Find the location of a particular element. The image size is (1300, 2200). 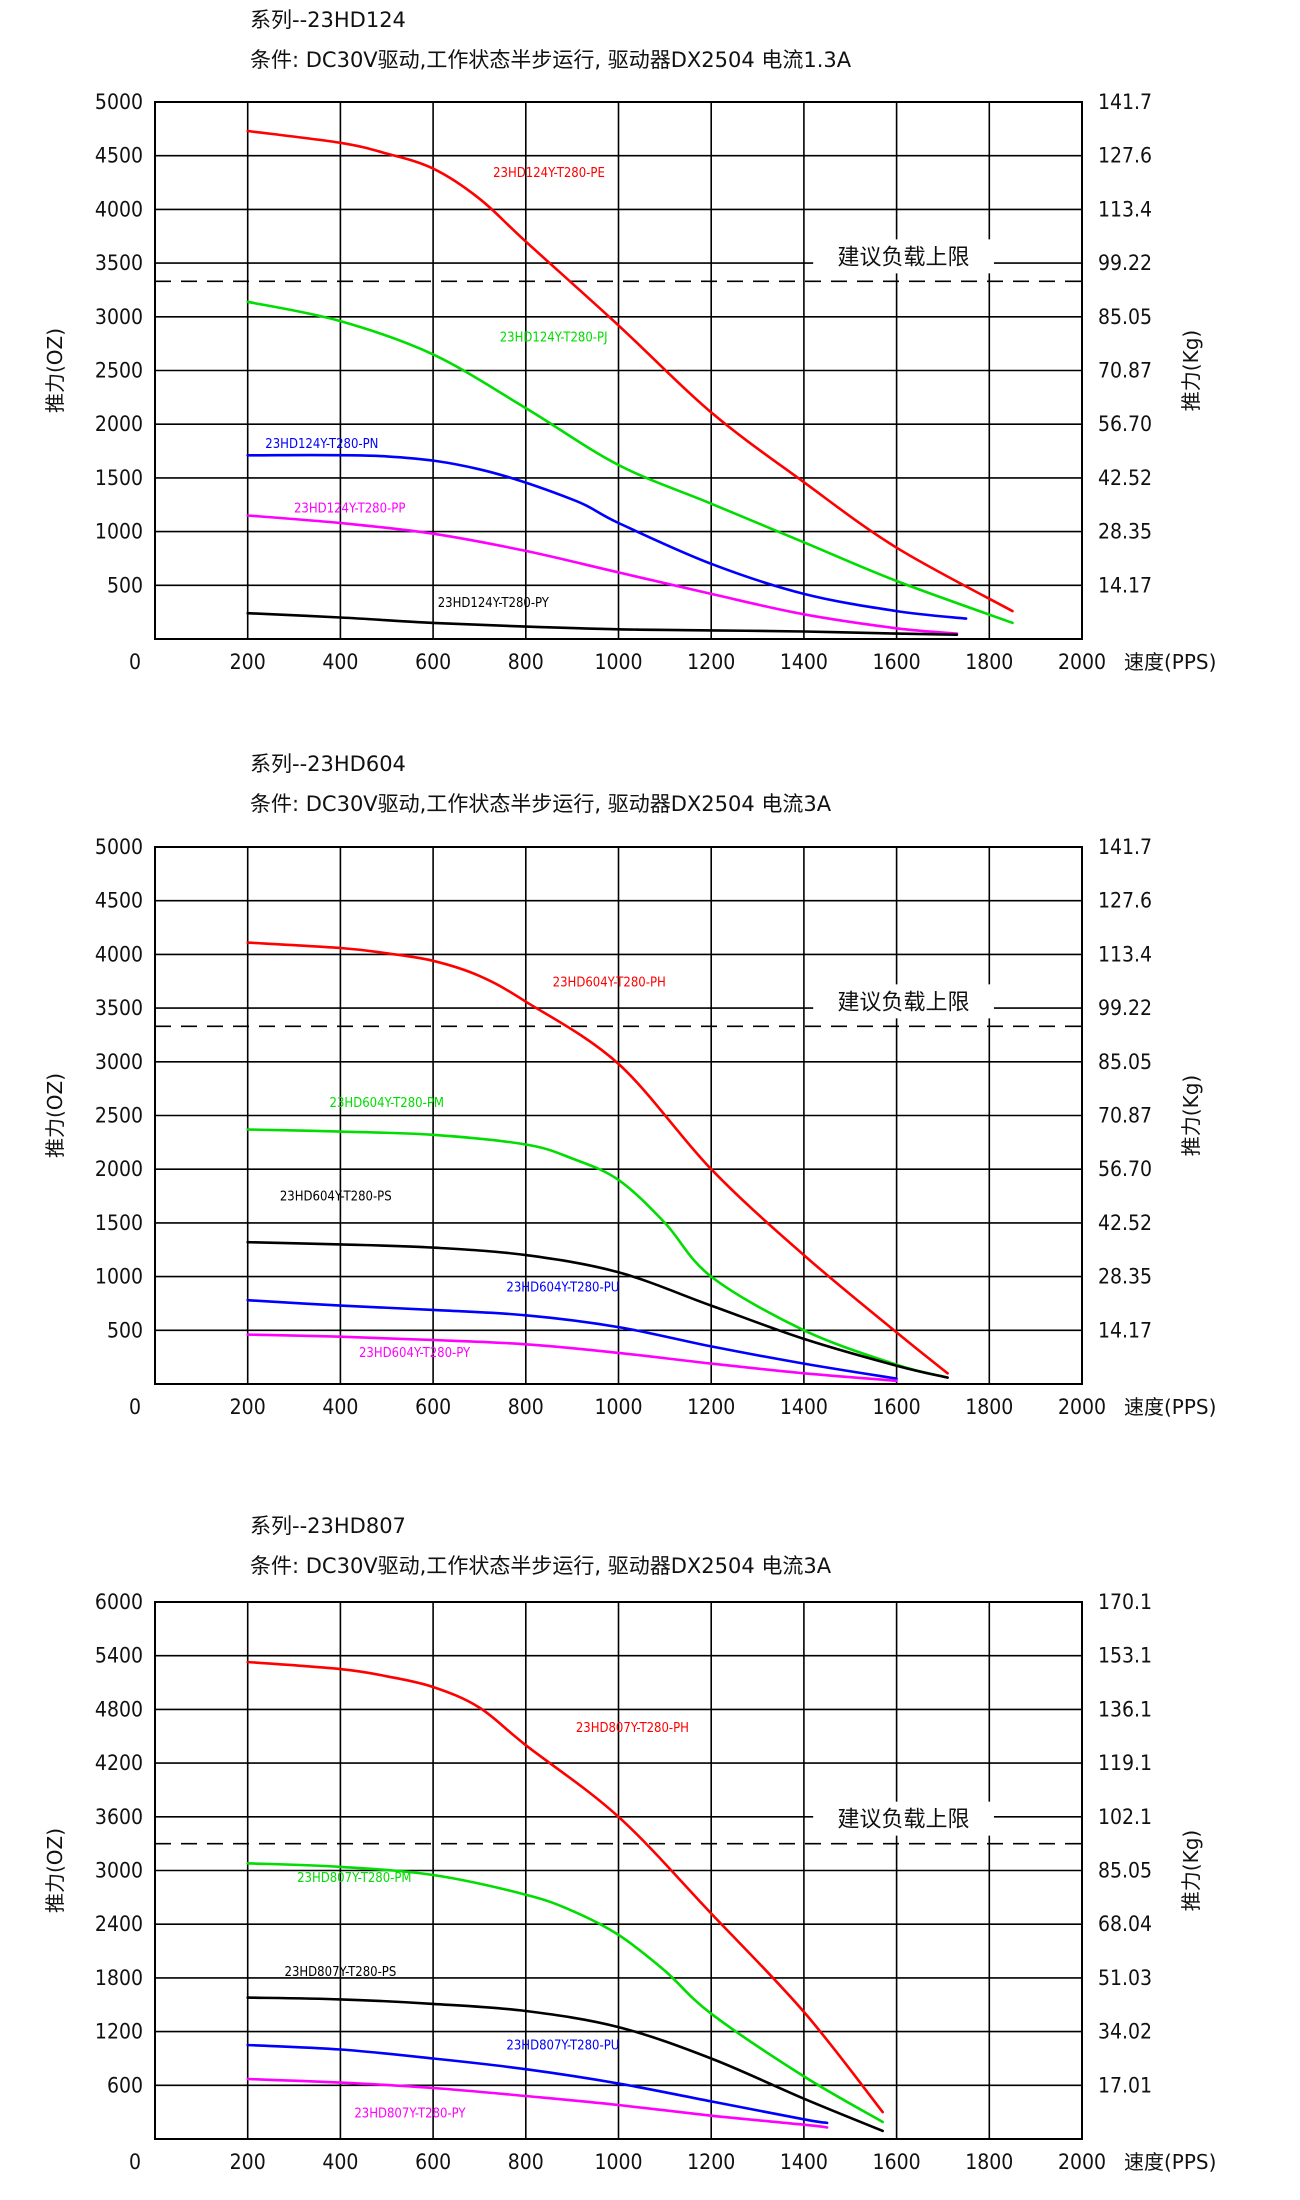

x-tick-label: 600 is located at coordinates (433, 662).